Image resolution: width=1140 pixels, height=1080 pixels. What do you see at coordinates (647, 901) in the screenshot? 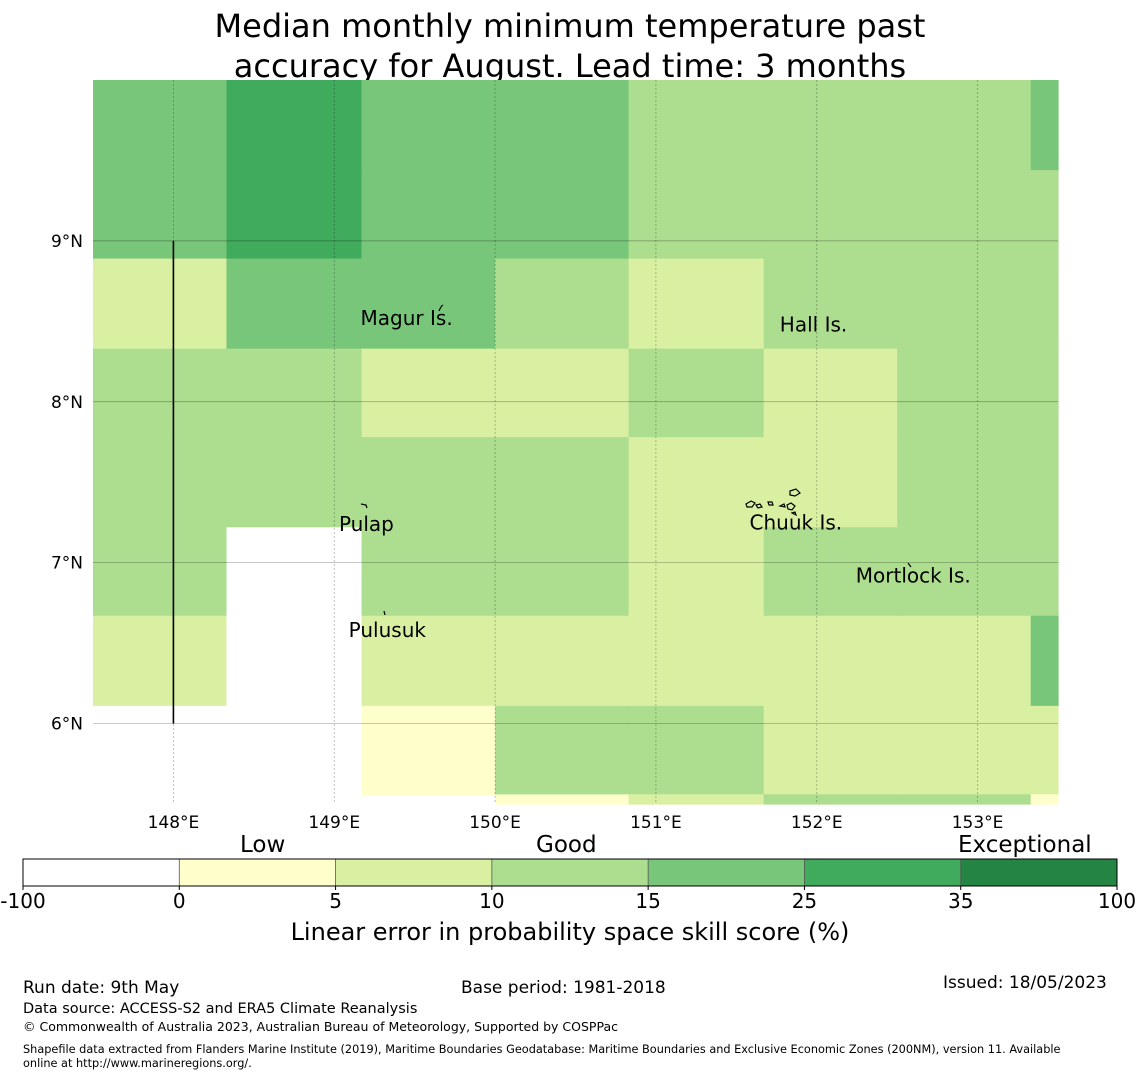
I see `colorbar-tick-label: 15` at bounding box center [647, 901].